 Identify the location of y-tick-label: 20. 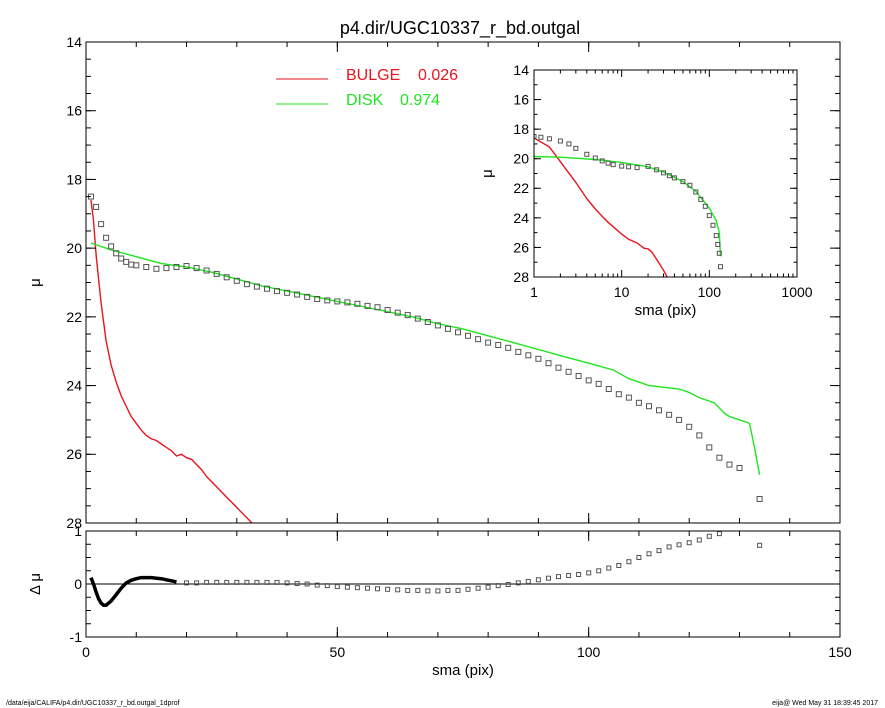
(521, 159).